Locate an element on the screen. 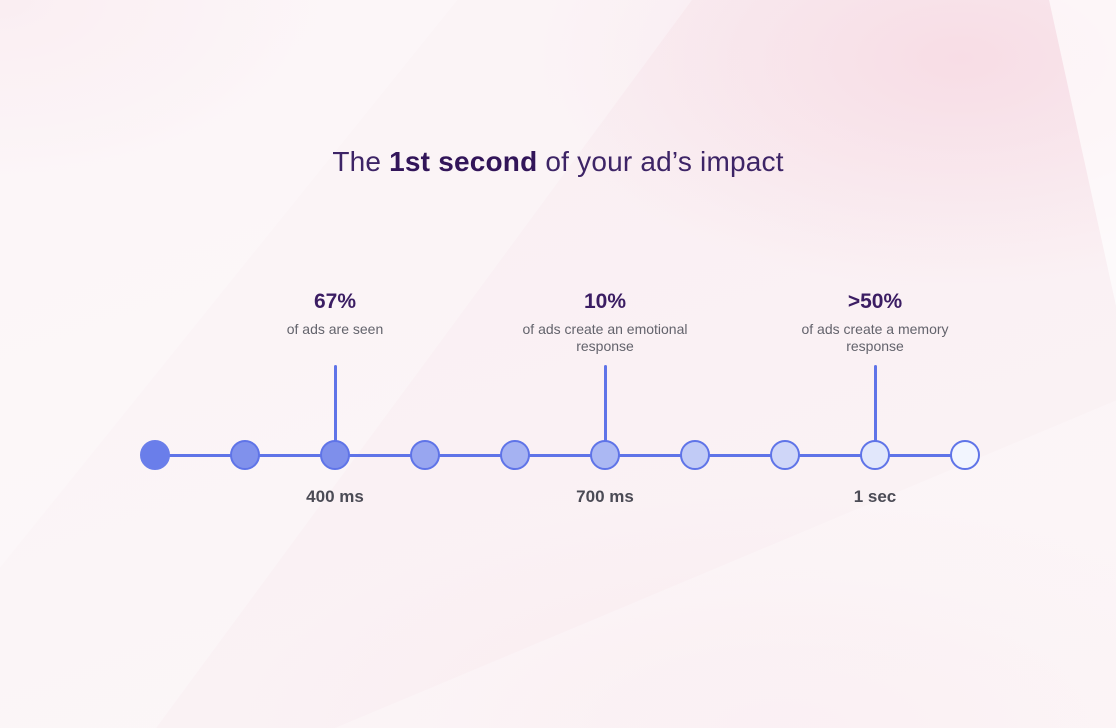 This screenshot has width=1116, height=728. milestone-percent: >50% is located at coordinates (875, 301).